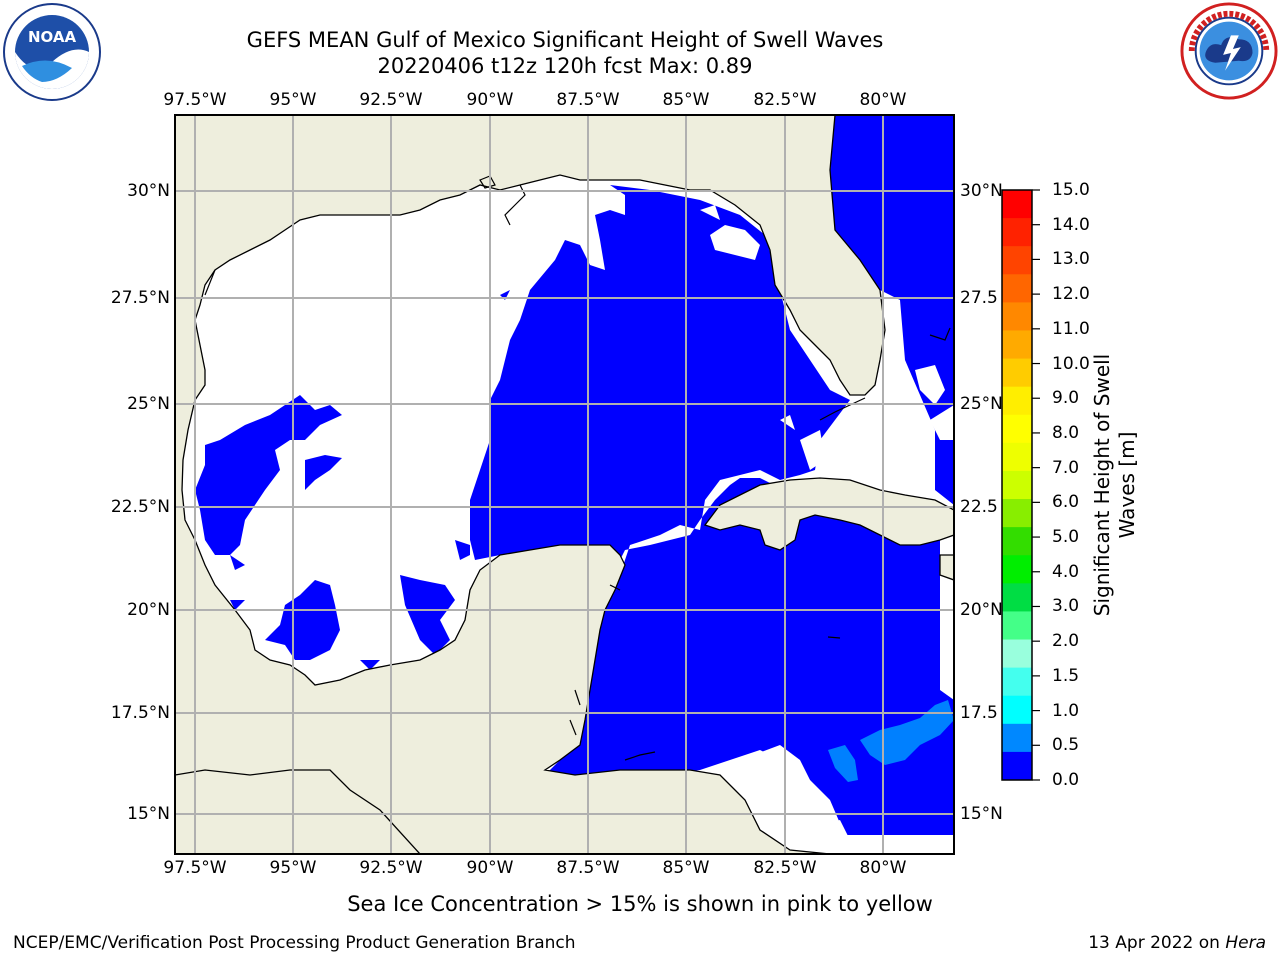  Describe the element at coordinates (981, 191) in the screenshot. I see `lat-label-right: 30°N` at that location.